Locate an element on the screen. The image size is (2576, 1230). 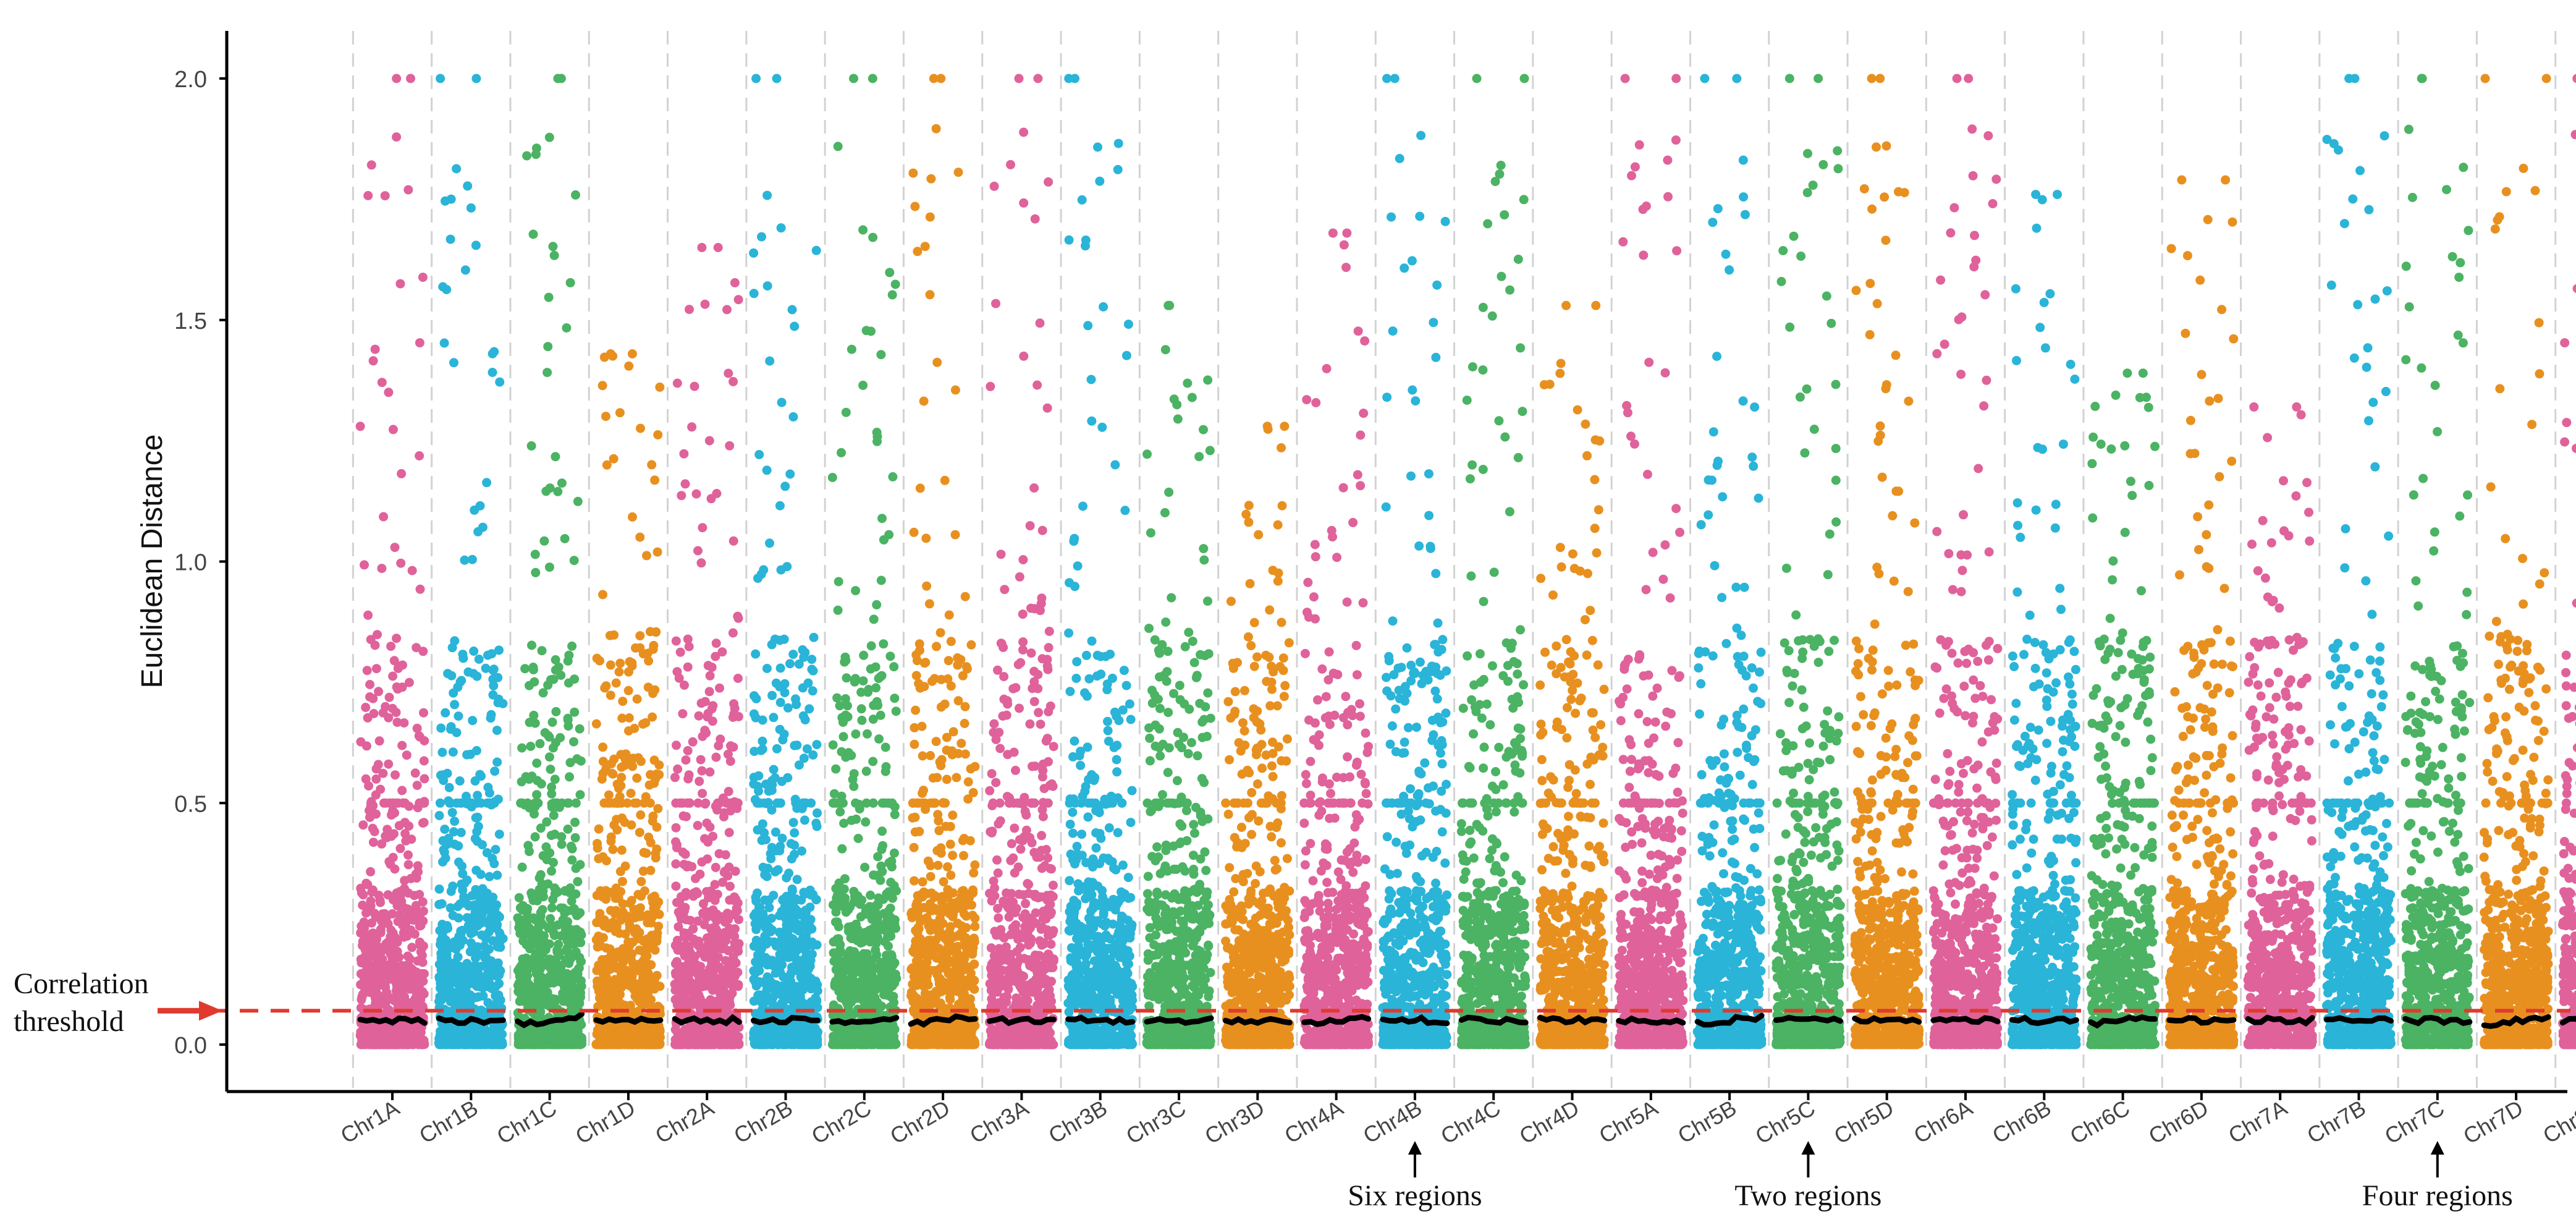
series-Chr1B is located at coordinates (471, 562).